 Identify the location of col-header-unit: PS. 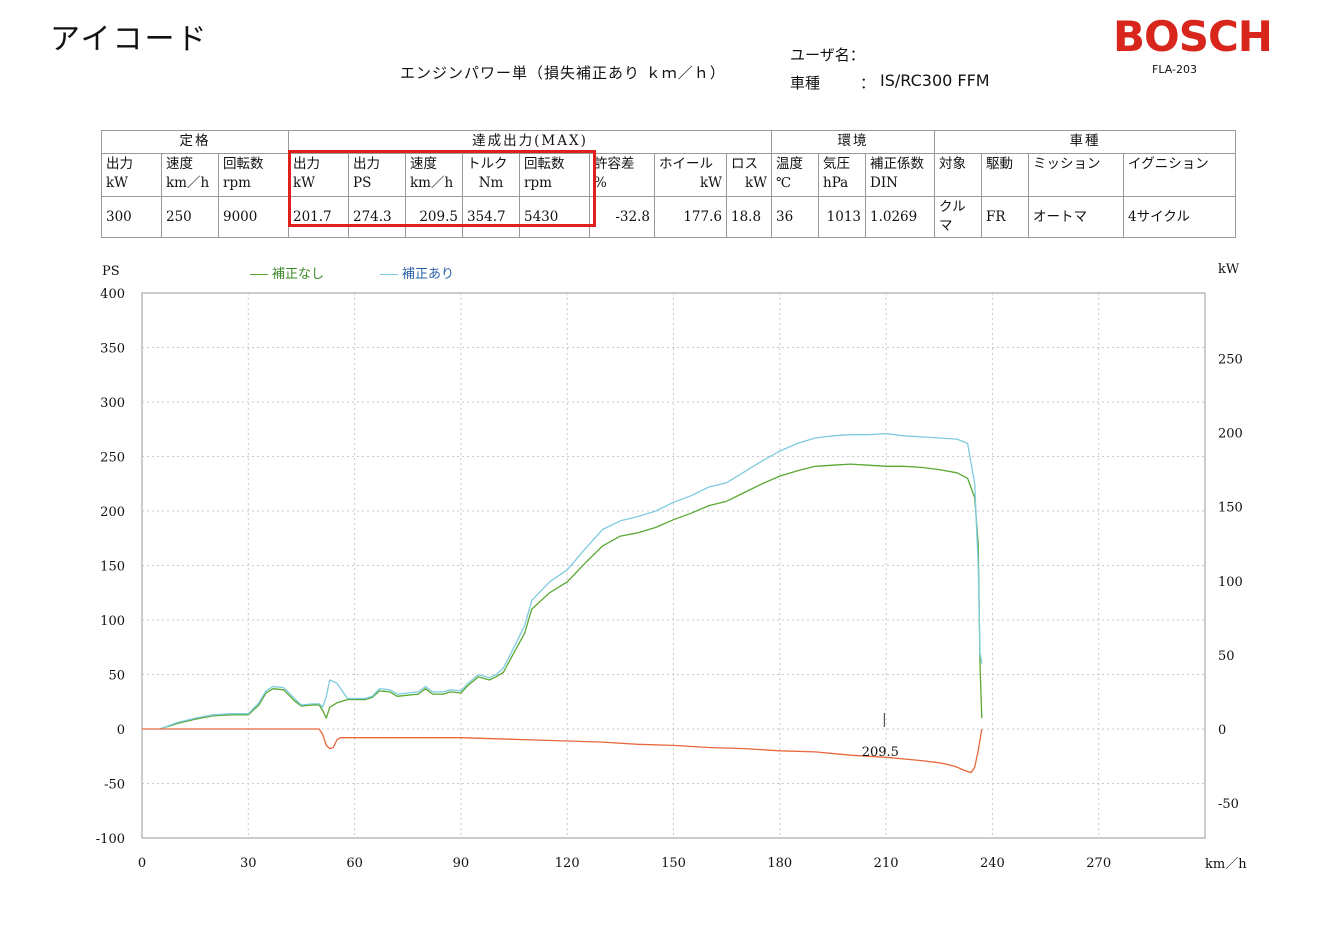
(362, 183).